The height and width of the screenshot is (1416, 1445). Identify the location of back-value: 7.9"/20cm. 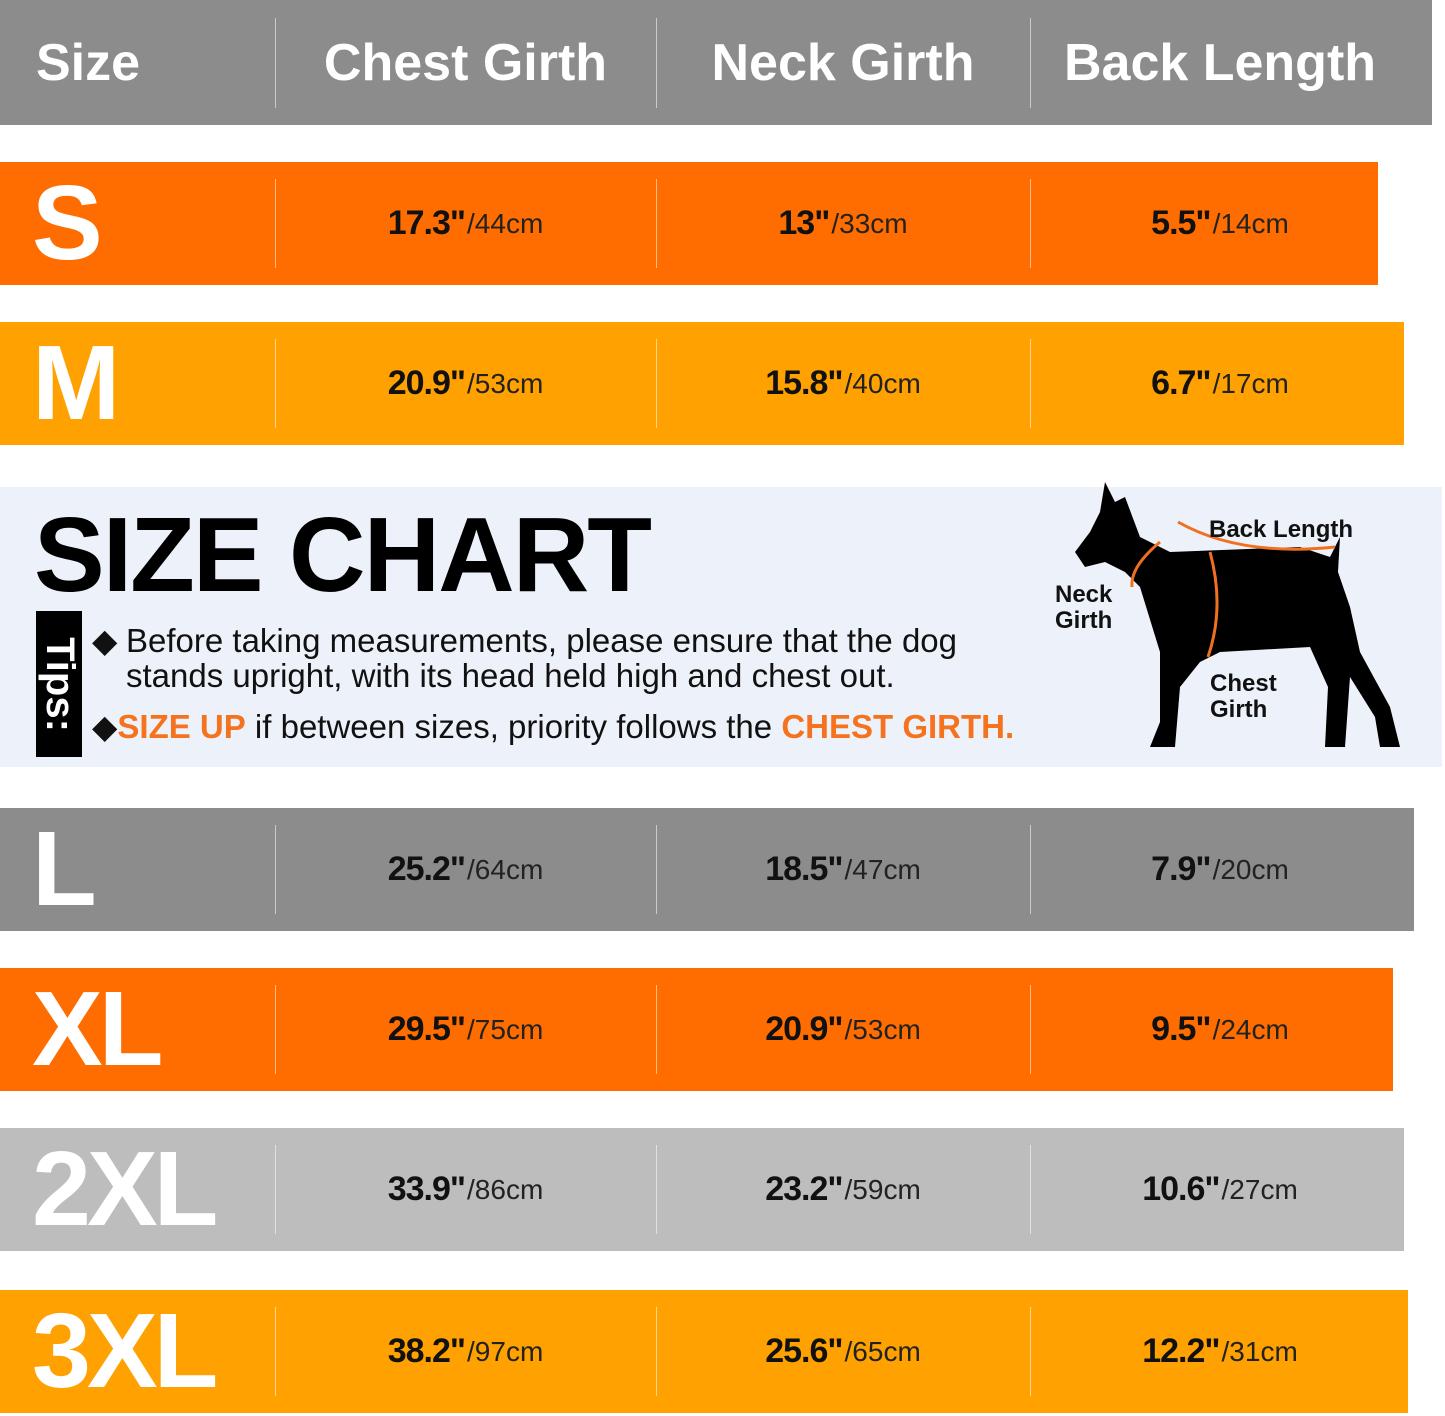
(1220, 869).